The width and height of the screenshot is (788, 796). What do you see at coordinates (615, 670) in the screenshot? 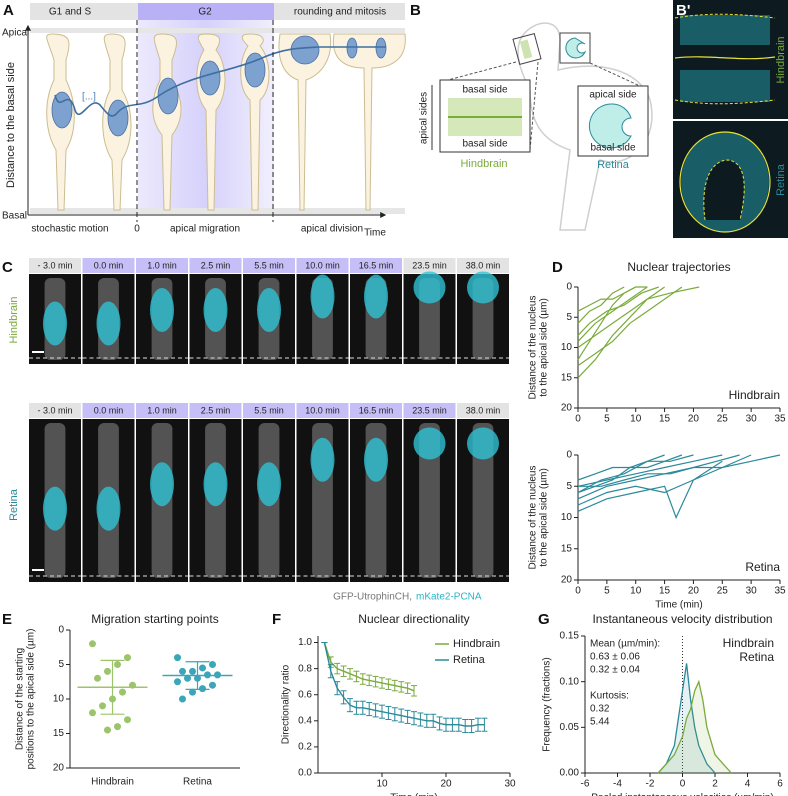
I see `mean-value: 0.32 ± 0.04` at bounding box center [615, 670].